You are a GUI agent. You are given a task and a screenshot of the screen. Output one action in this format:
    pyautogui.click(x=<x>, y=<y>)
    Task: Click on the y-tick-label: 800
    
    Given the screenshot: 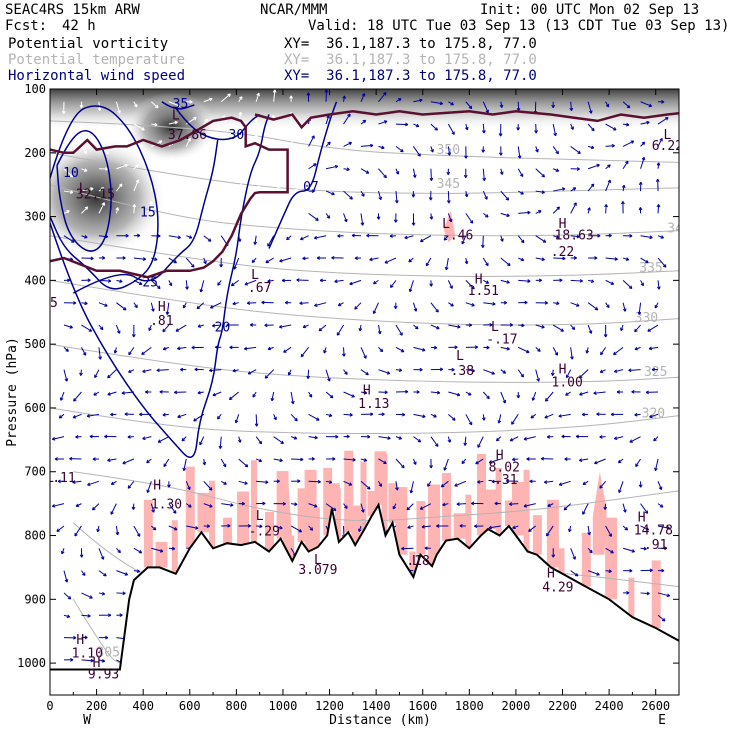 What is the action you would take?
    pyautogui.click(x=35, y=536)
    